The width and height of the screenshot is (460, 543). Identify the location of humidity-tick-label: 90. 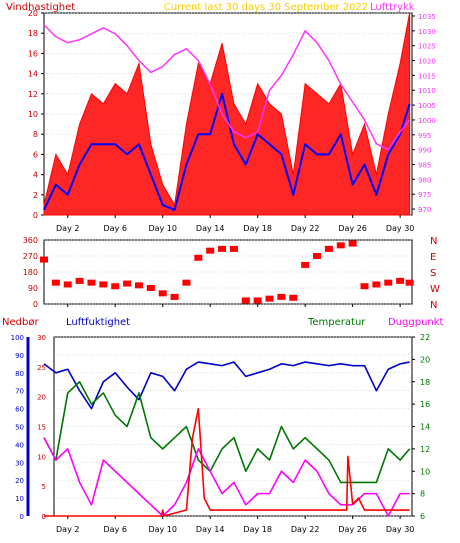
(19, 356).